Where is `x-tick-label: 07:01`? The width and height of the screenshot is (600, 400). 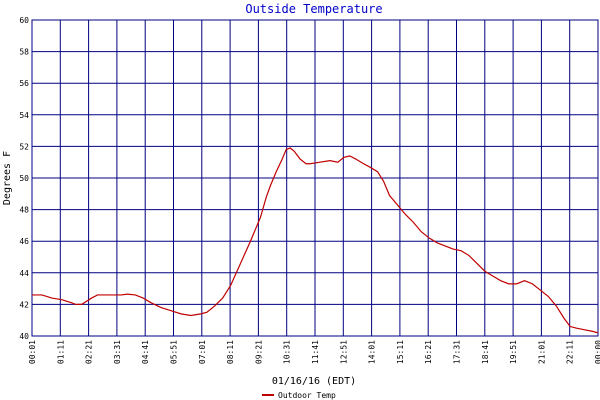 x-tick-label: 07:01 is located at coordinates (202, 352).